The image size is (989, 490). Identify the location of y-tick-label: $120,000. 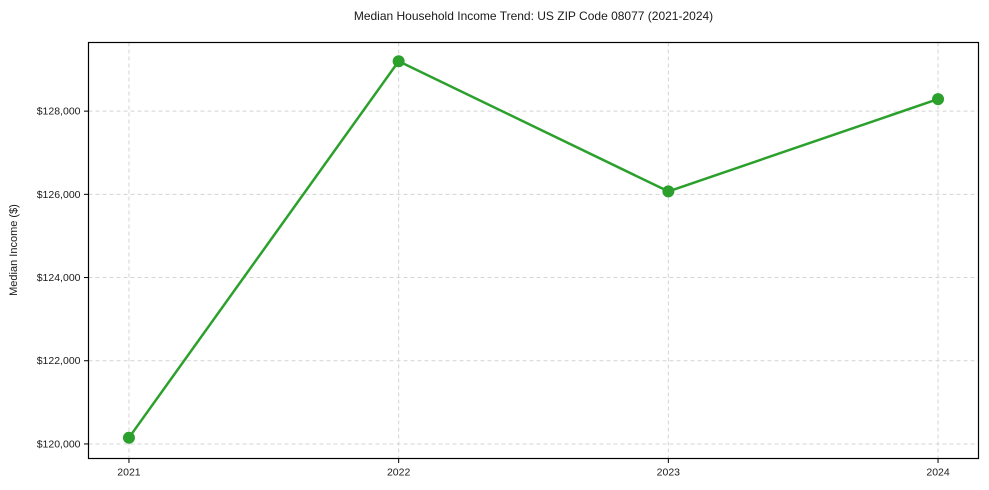
(59, 444).